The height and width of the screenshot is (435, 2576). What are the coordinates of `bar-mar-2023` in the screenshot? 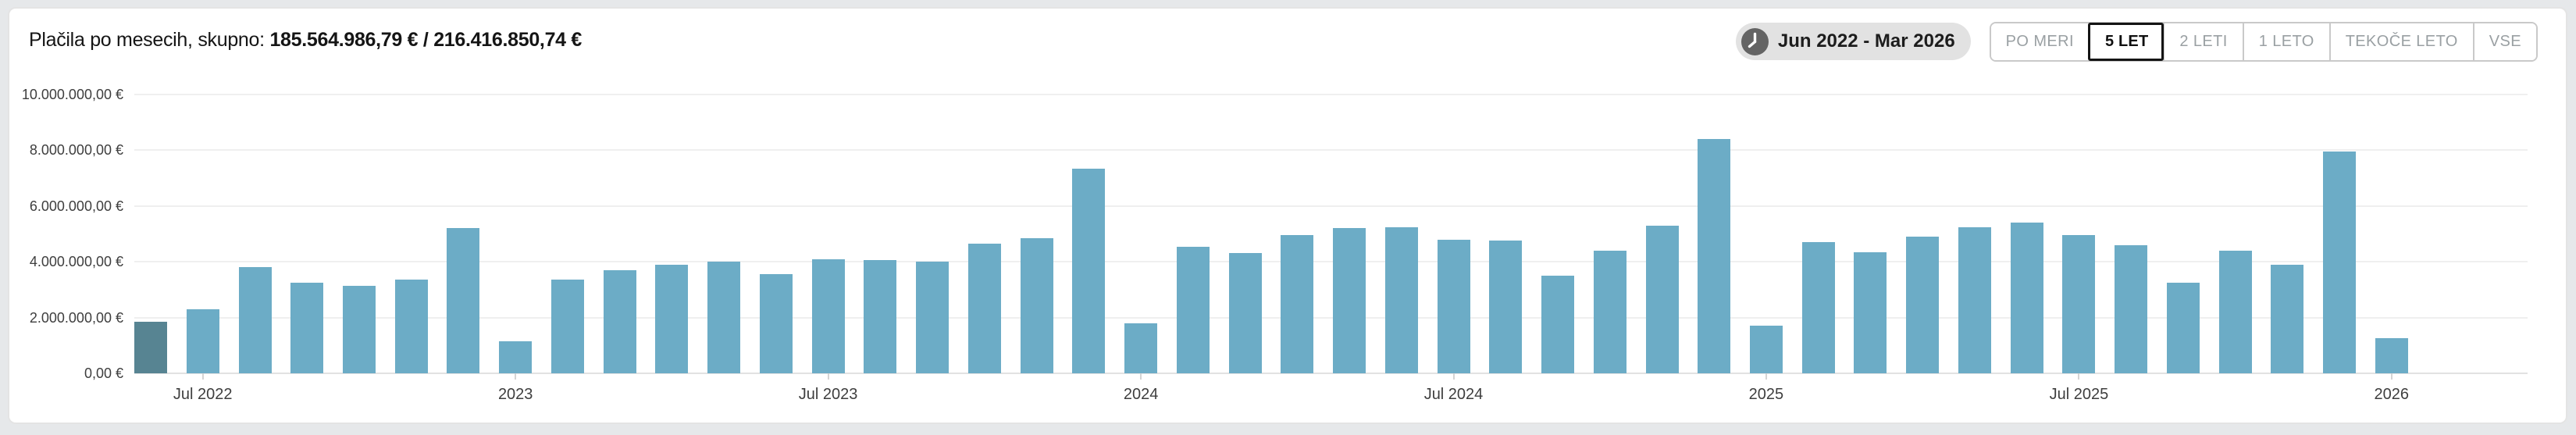 It's located at (619, 321).